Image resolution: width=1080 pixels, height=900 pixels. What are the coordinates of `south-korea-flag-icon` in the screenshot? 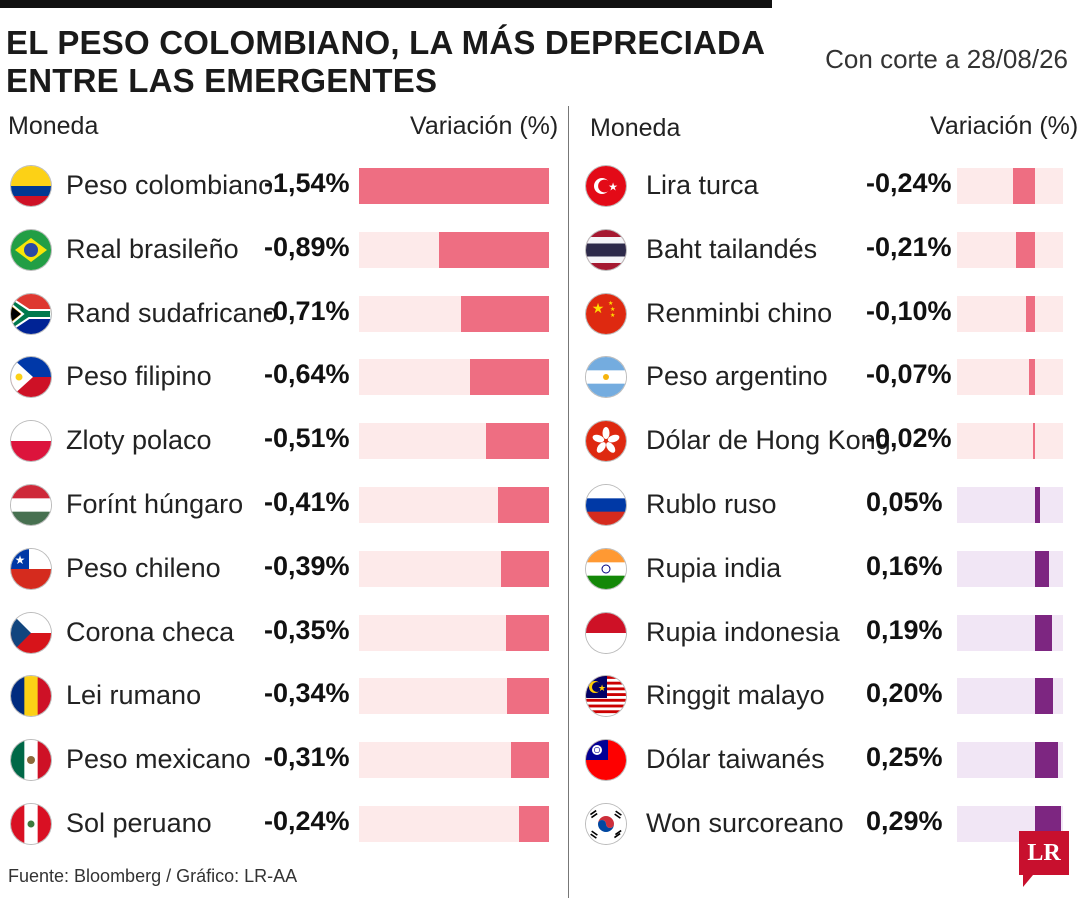 It's located at (606, 824).